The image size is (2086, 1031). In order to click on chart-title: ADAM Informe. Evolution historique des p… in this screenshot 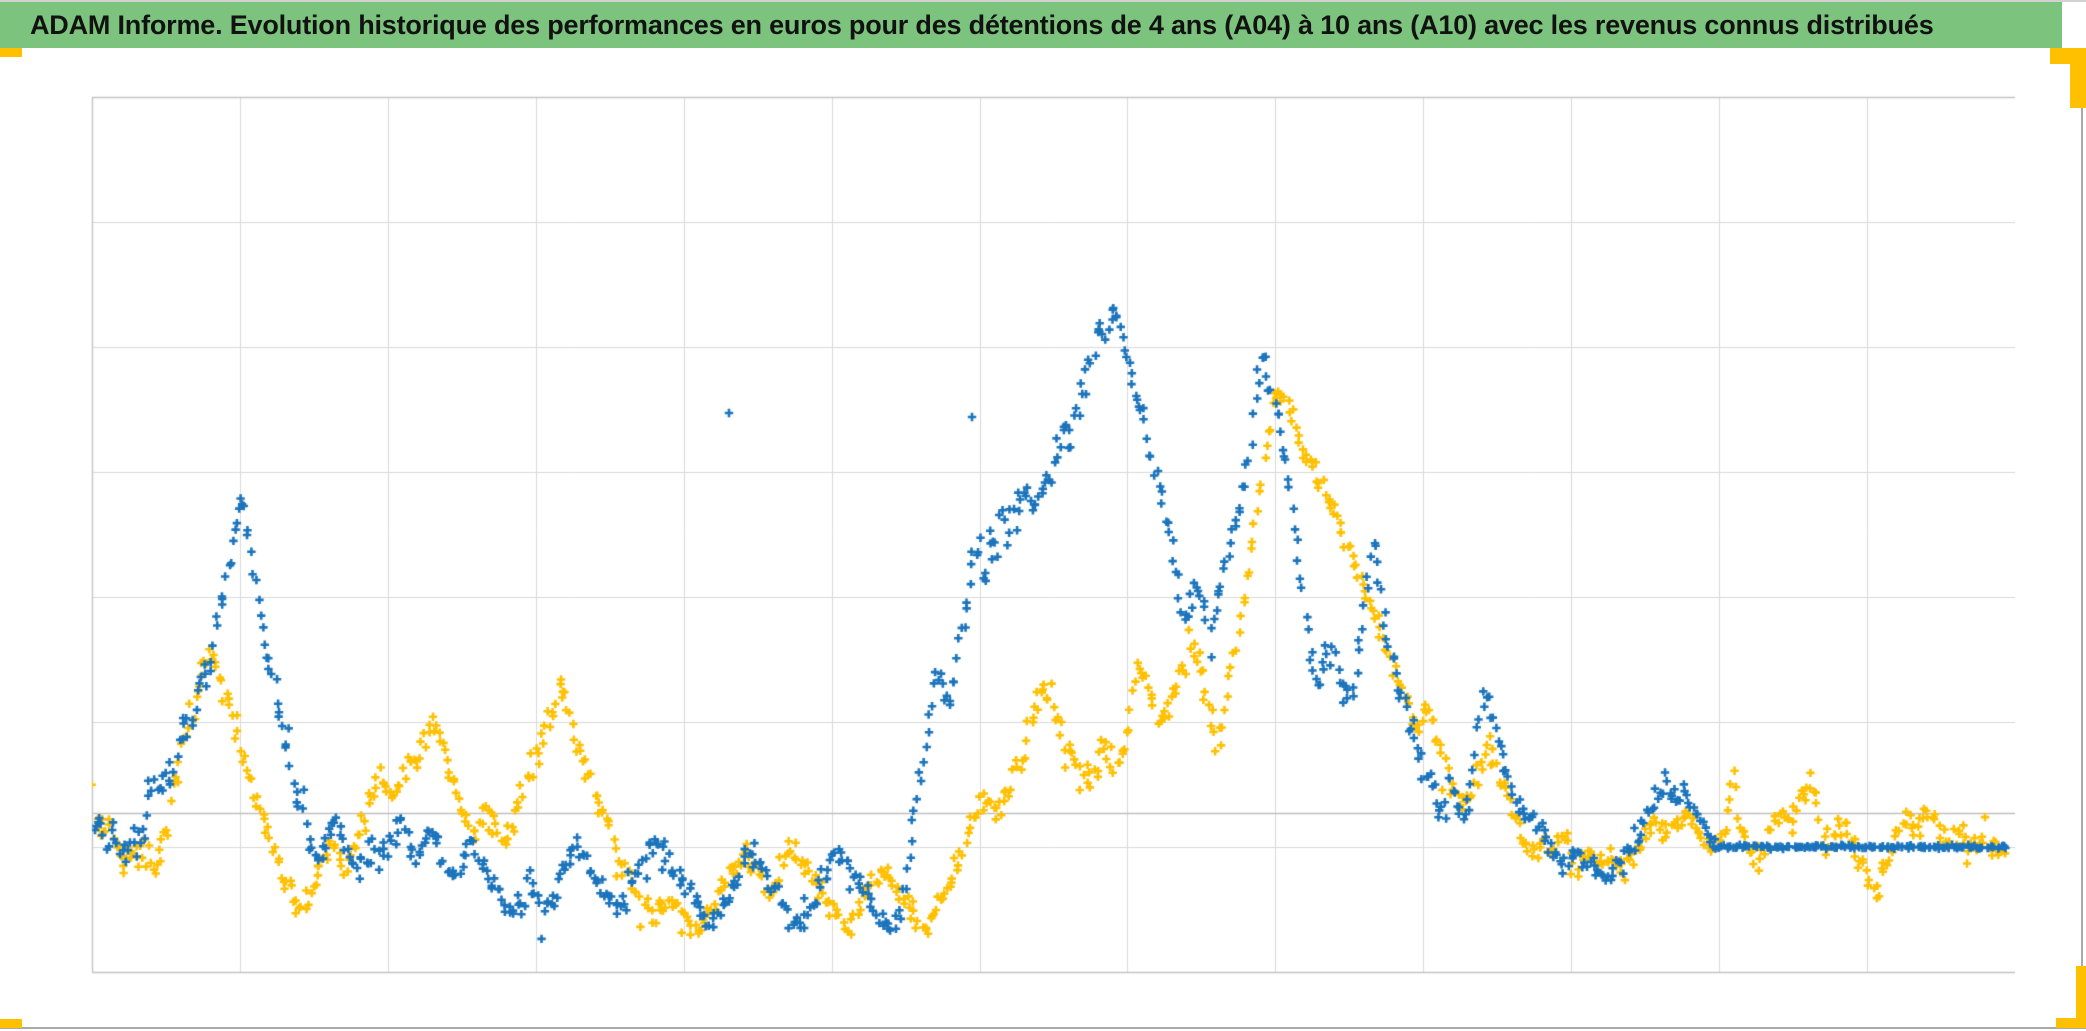, I will do `click(982, 24)`.